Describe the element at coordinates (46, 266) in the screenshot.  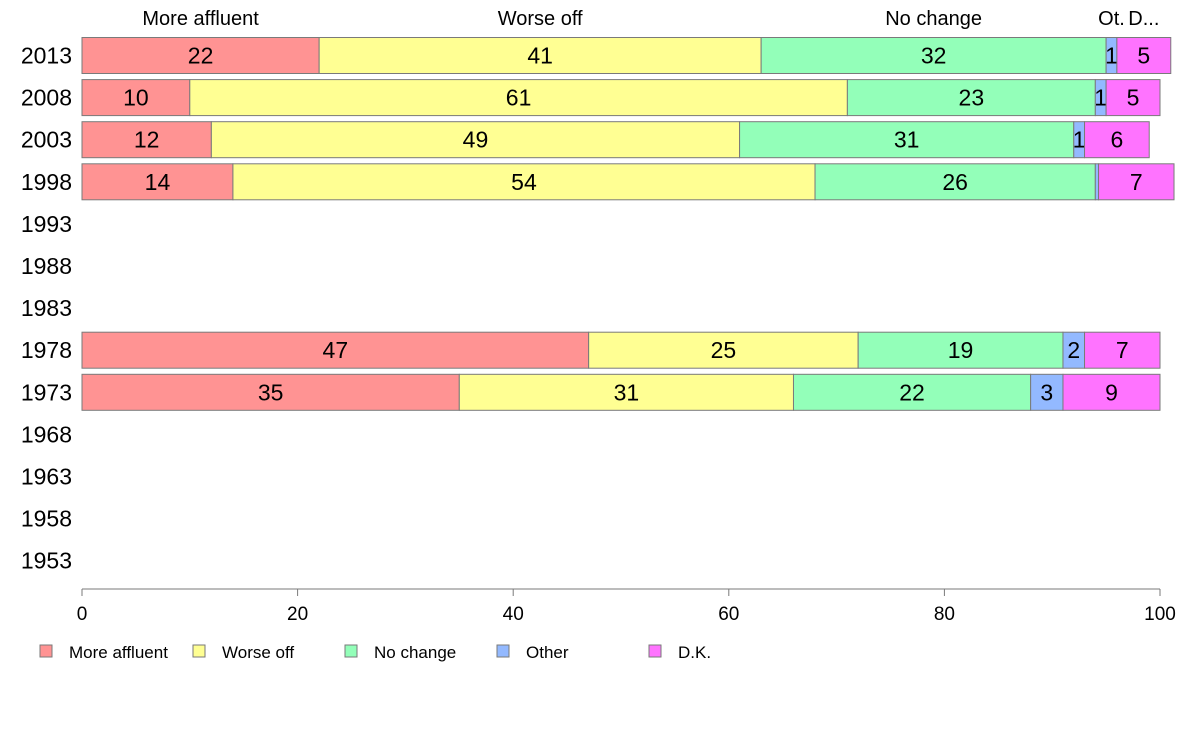
I see `y-tick-label: 1988` at that location.